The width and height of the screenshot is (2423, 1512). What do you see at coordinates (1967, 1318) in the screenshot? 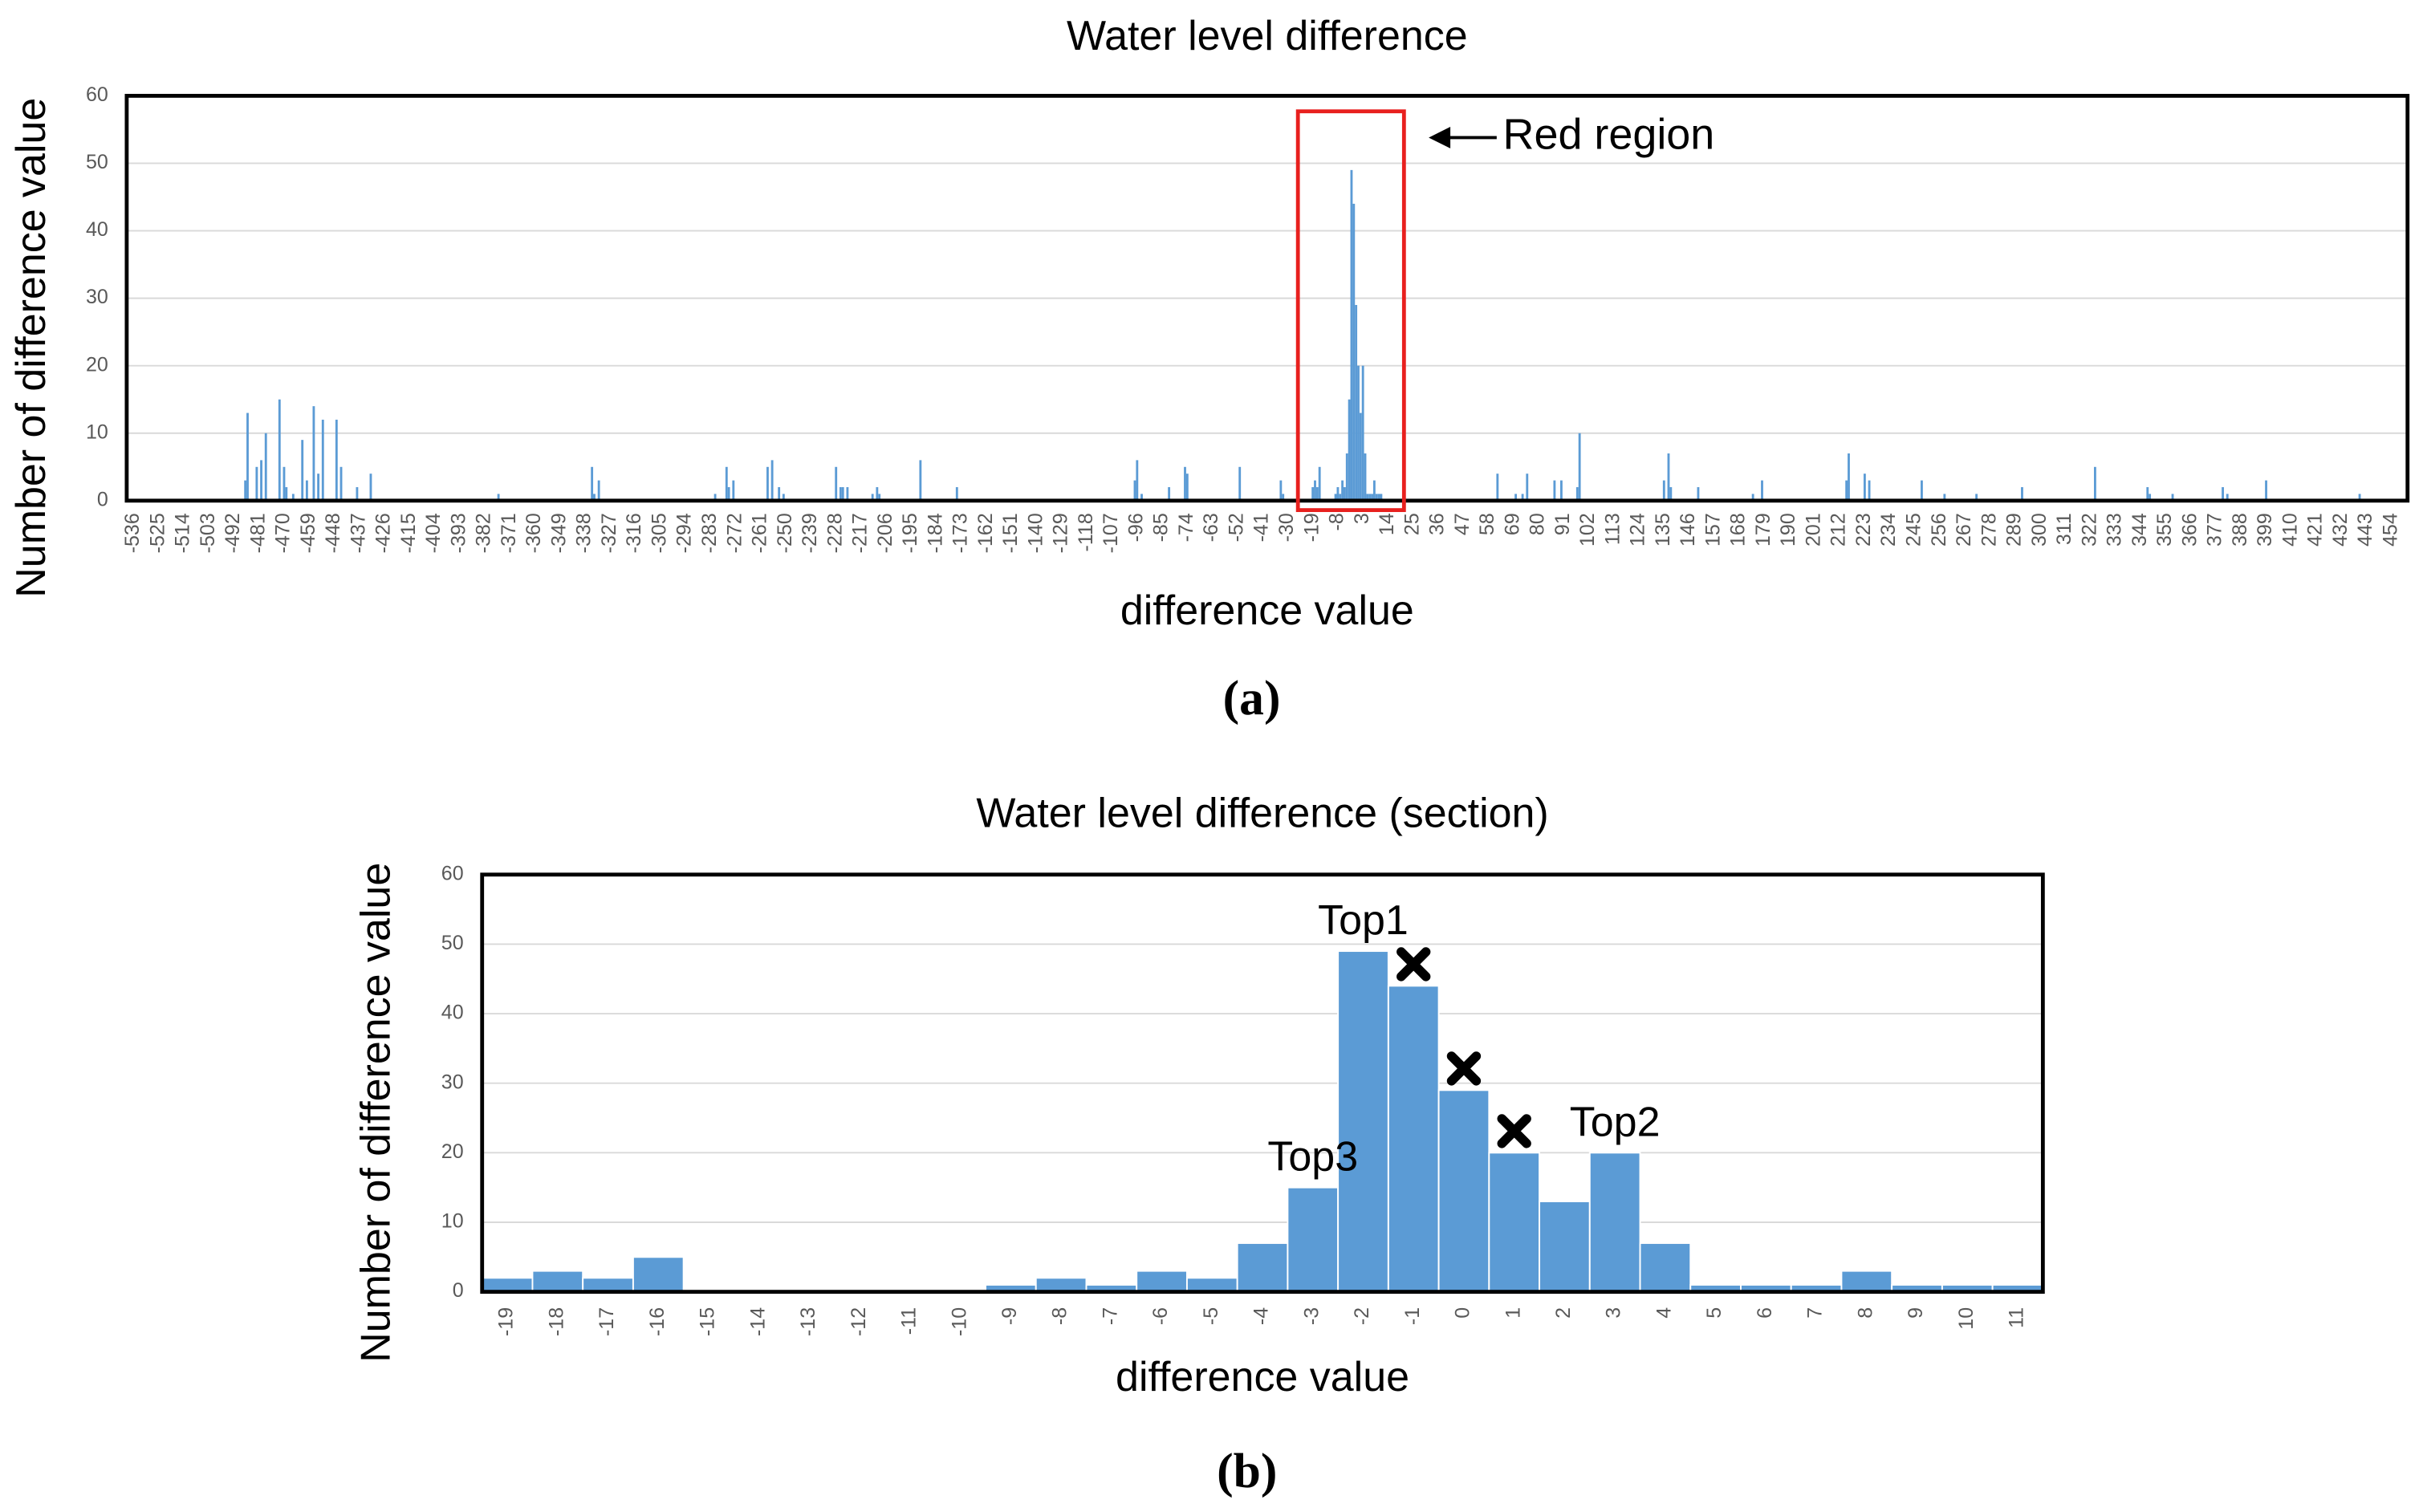
I see `x-tick-label: 10` at bounding box center [1967, 1318].